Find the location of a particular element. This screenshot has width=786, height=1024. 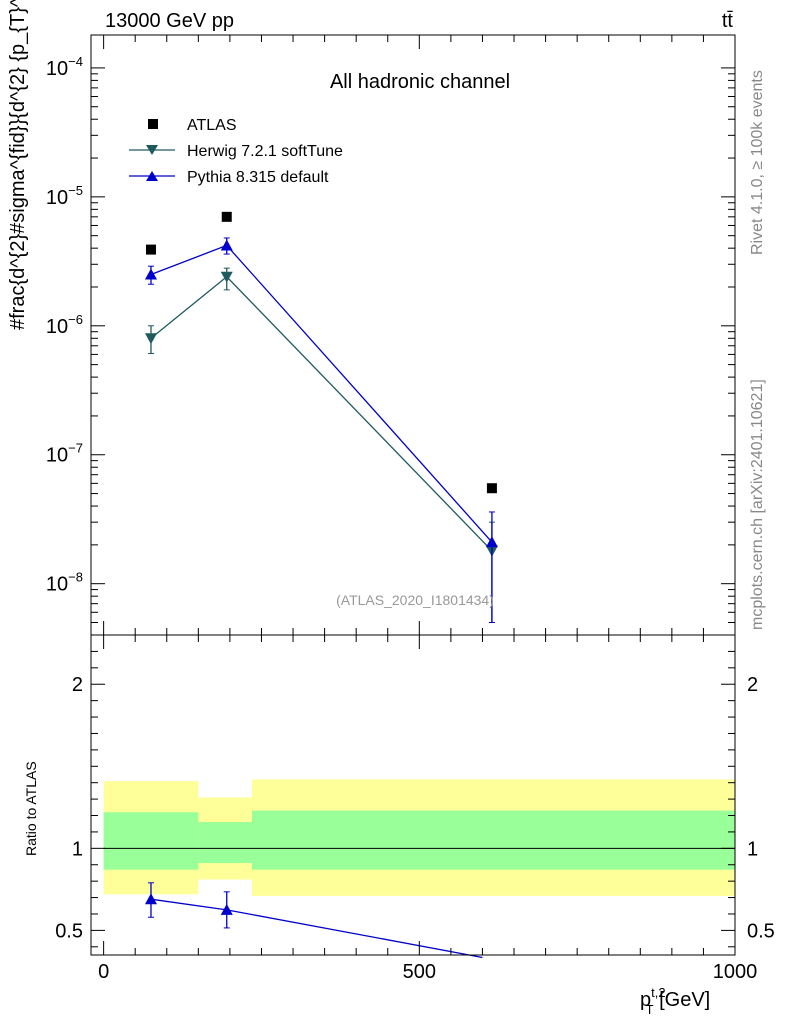

series-line is located at coordinates (321, 413).